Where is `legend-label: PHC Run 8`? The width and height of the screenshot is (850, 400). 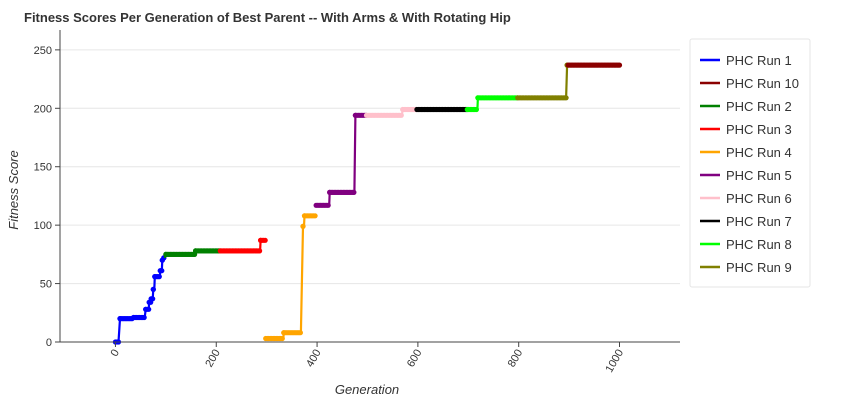
legend-label: PHC Run 8 is located at coordinates (759, 244).